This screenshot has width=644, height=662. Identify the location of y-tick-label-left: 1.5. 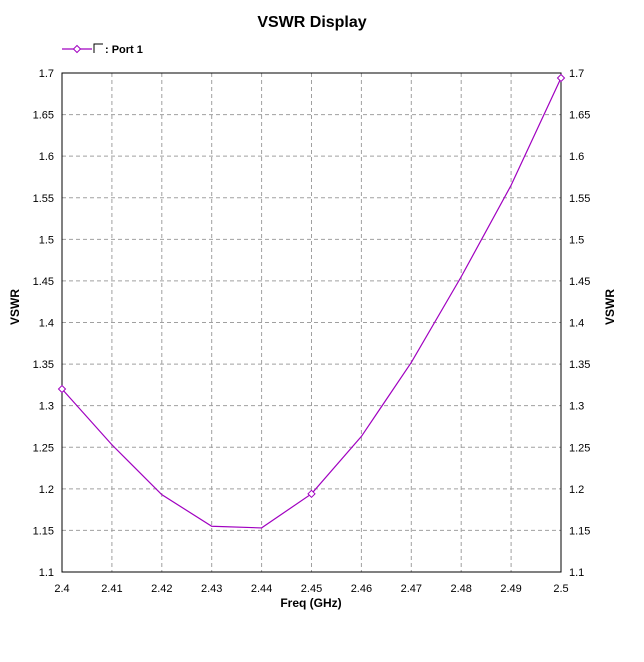
(46, 240).